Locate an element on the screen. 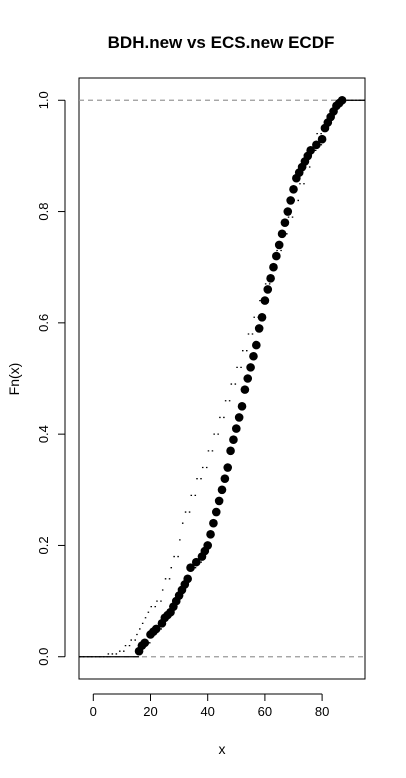 The width and height of the screenshot is (406, 778). x-axis-label: x is located at coordinates (222, 749).